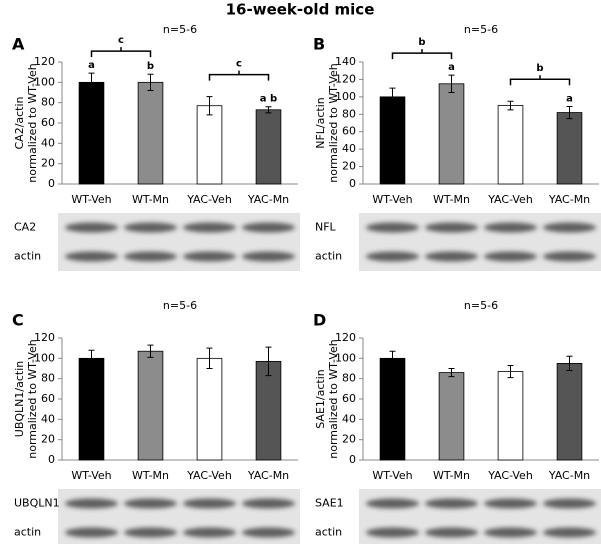 This screenshot has width=601, height=544. Describe the element at coordinates (319, 320) in the screenshot. I see `panel-letter: D` at that location.